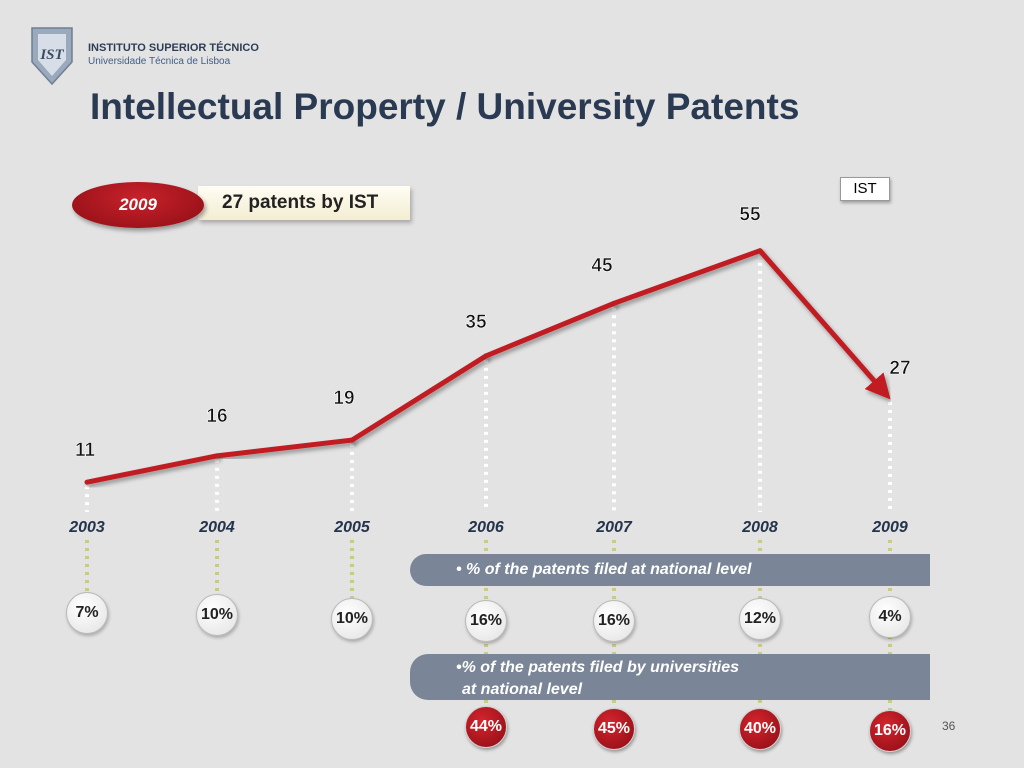 This screenshot has height=768, width=1024. What do you see at coordinates (476, 322) in the screenshot?
I see `value-label-2006: 35` at bounding box center [476, 322].